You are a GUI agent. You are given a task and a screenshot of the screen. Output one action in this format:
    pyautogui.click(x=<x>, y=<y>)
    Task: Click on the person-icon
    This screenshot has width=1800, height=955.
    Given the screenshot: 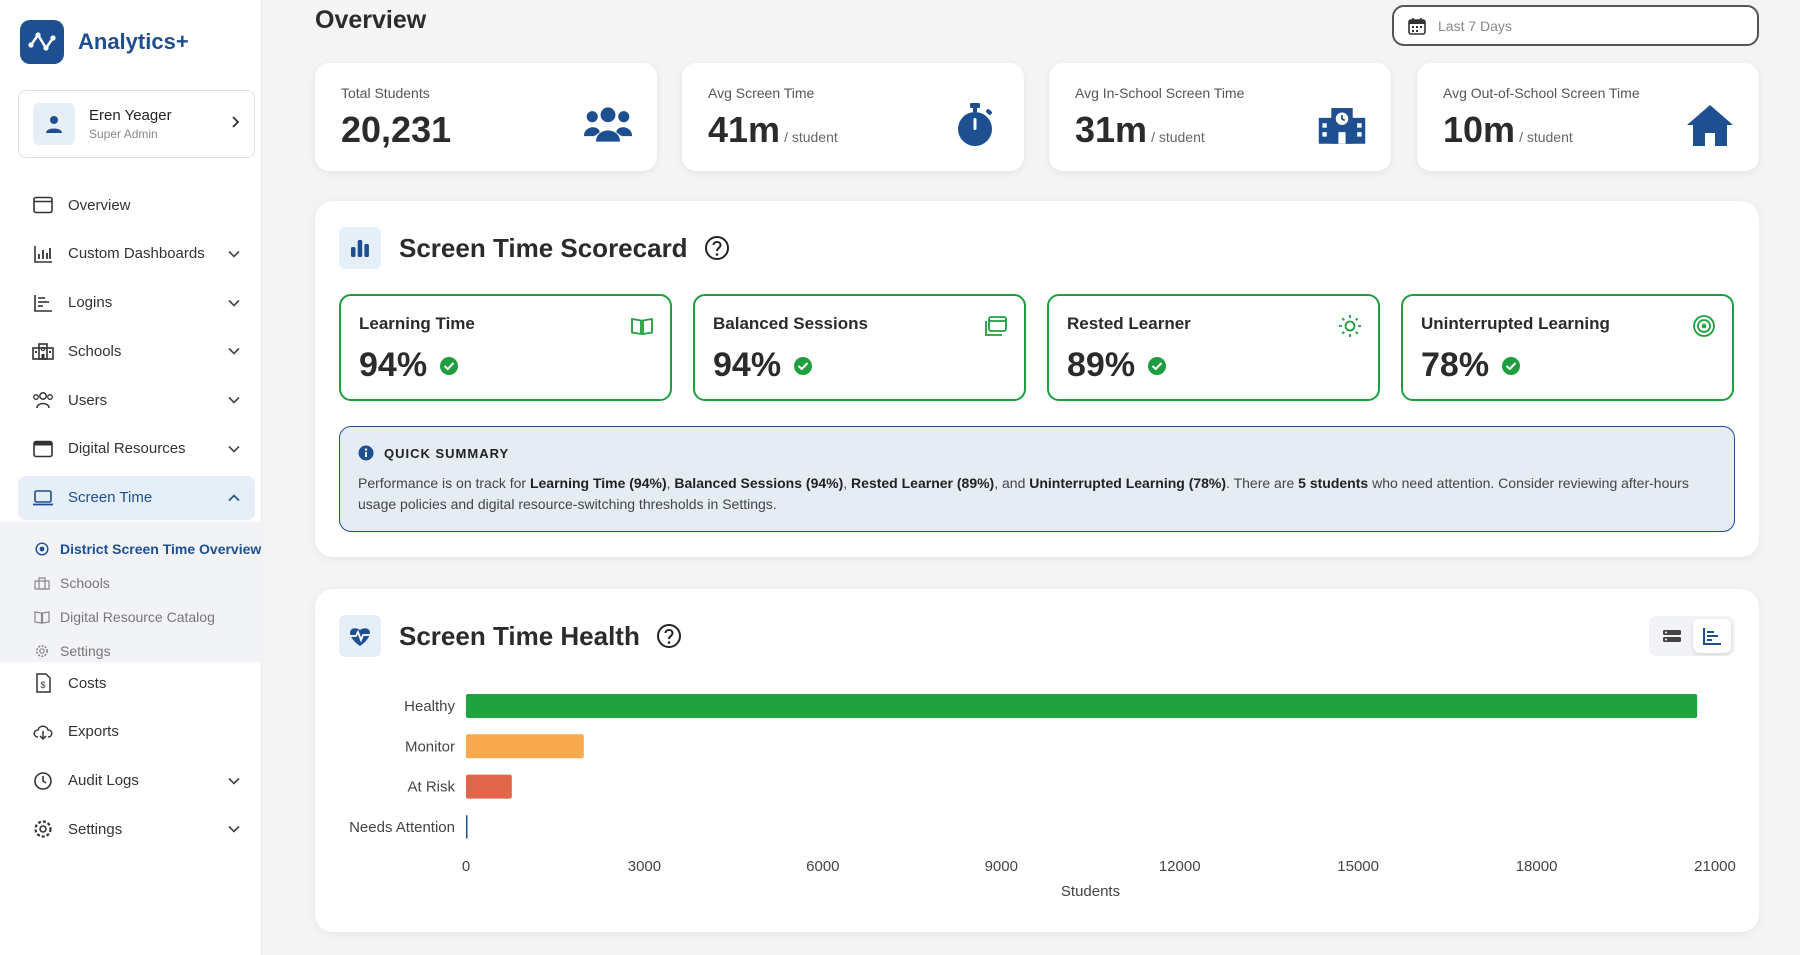 What is the action you would take?
    pyautogui.click(x=54, y=124)
    